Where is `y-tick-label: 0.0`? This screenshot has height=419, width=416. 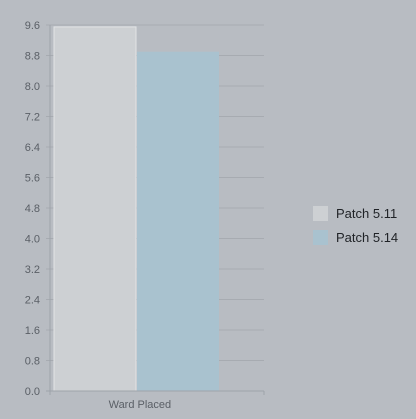 y-tick-label: 0.0 is located at coordinates (32, 392).